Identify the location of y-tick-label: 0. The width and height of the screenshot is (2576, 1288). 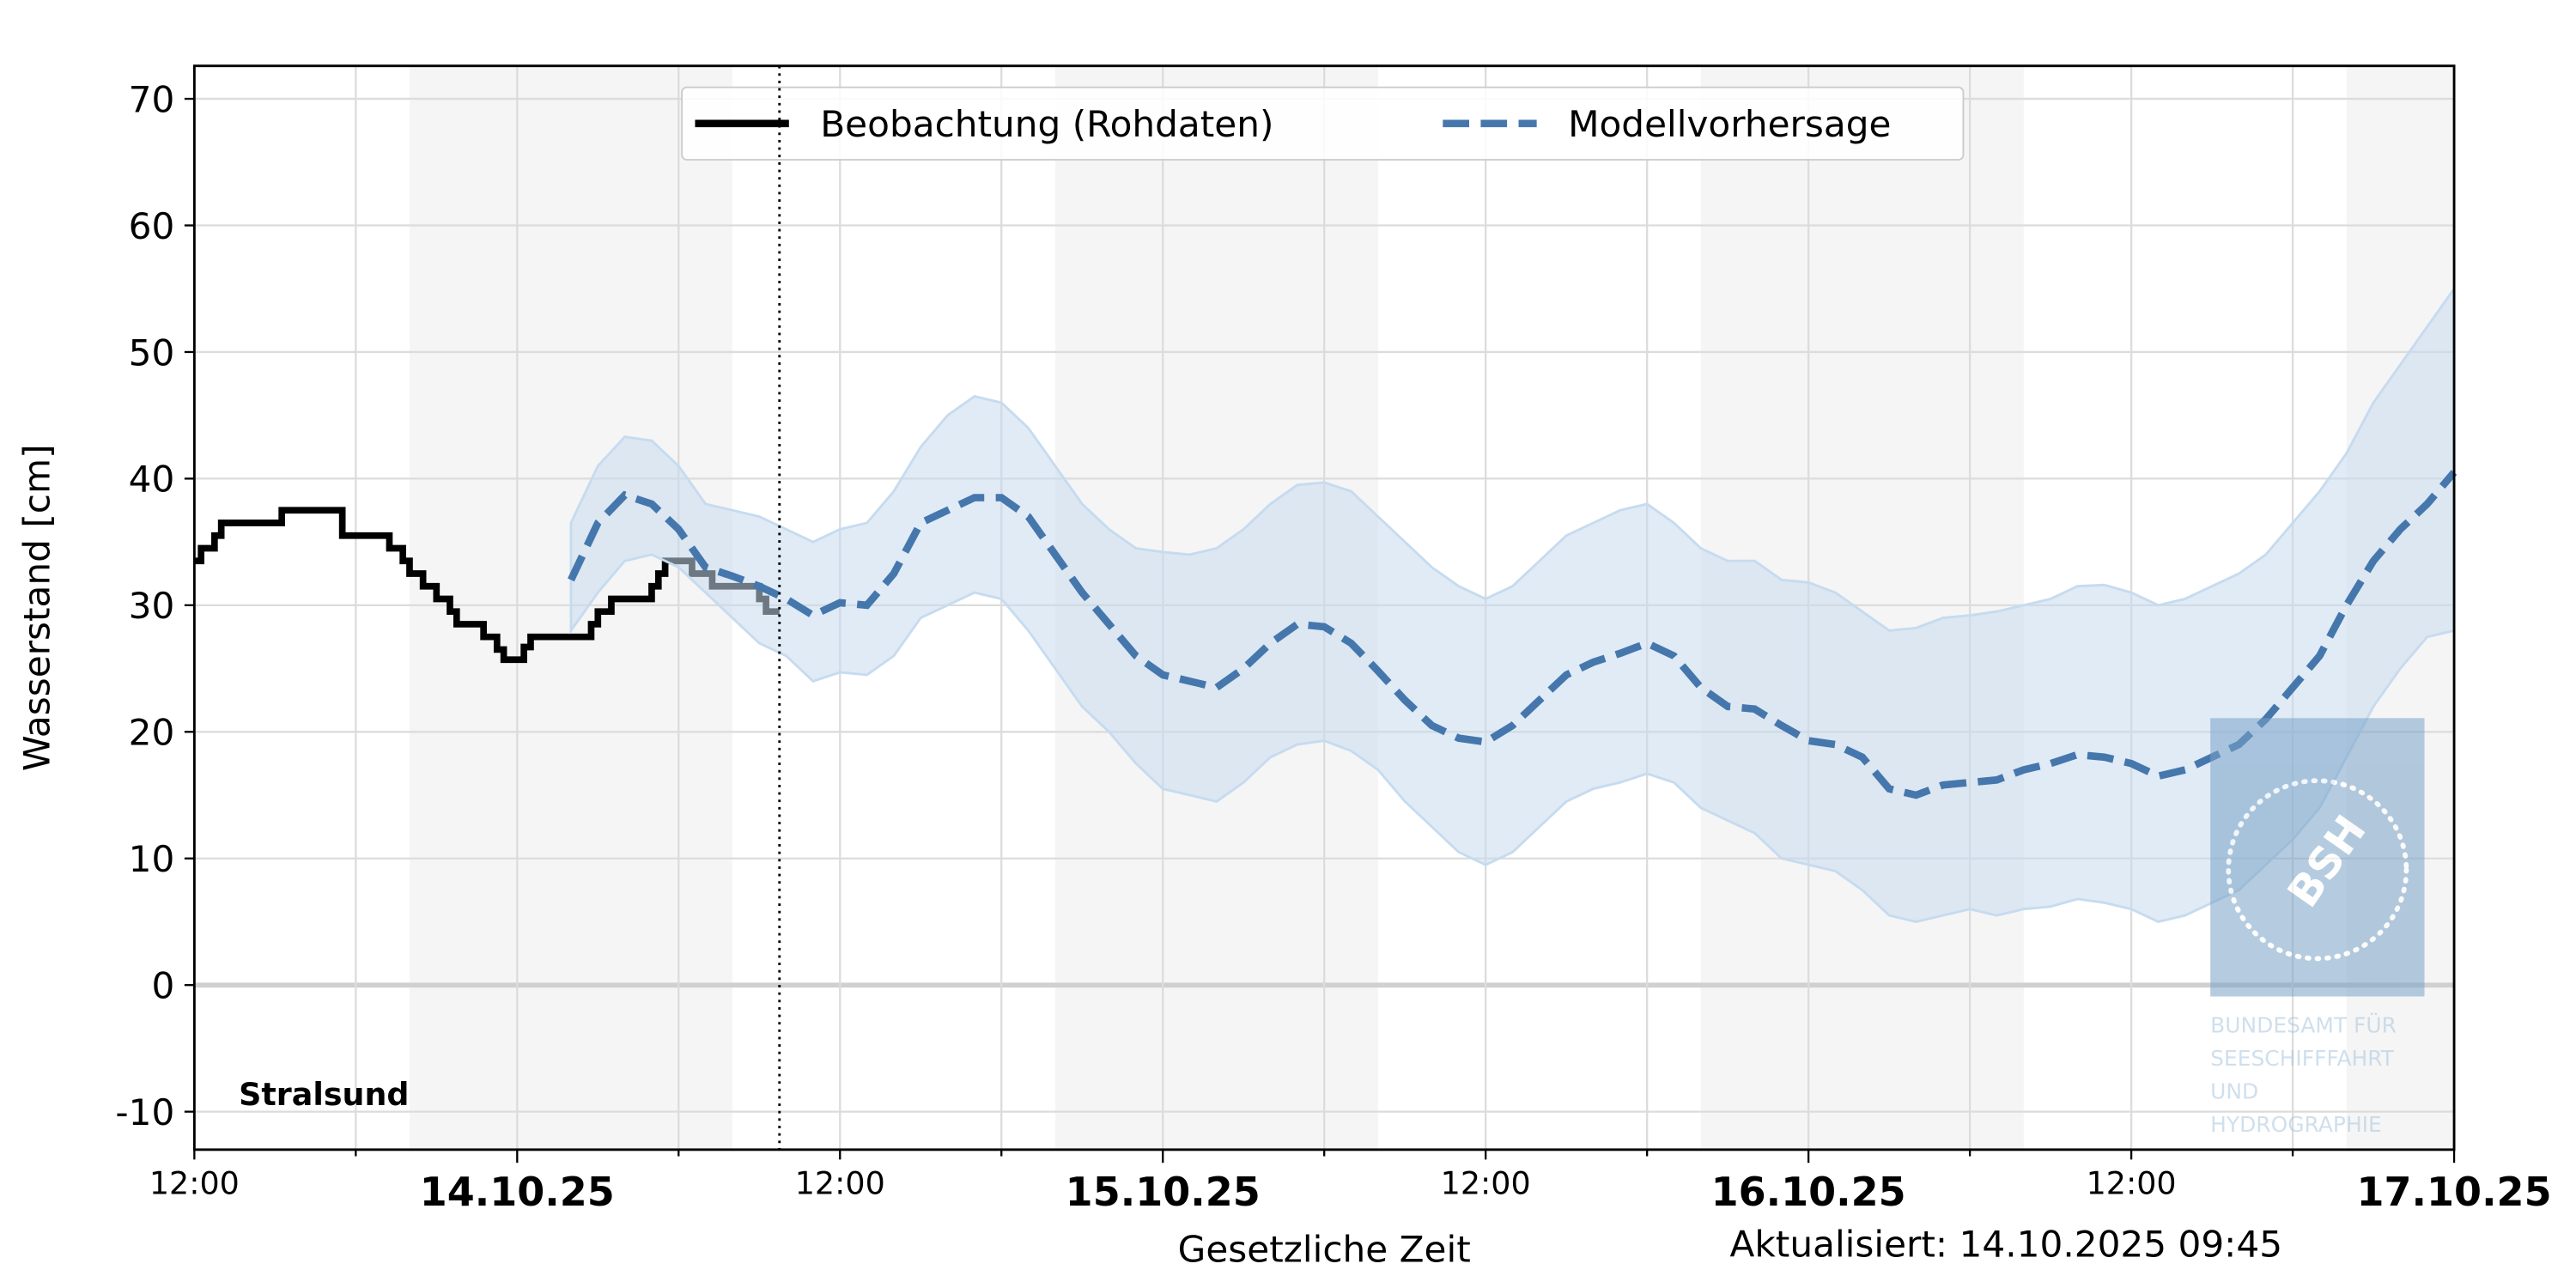
(162, 986).